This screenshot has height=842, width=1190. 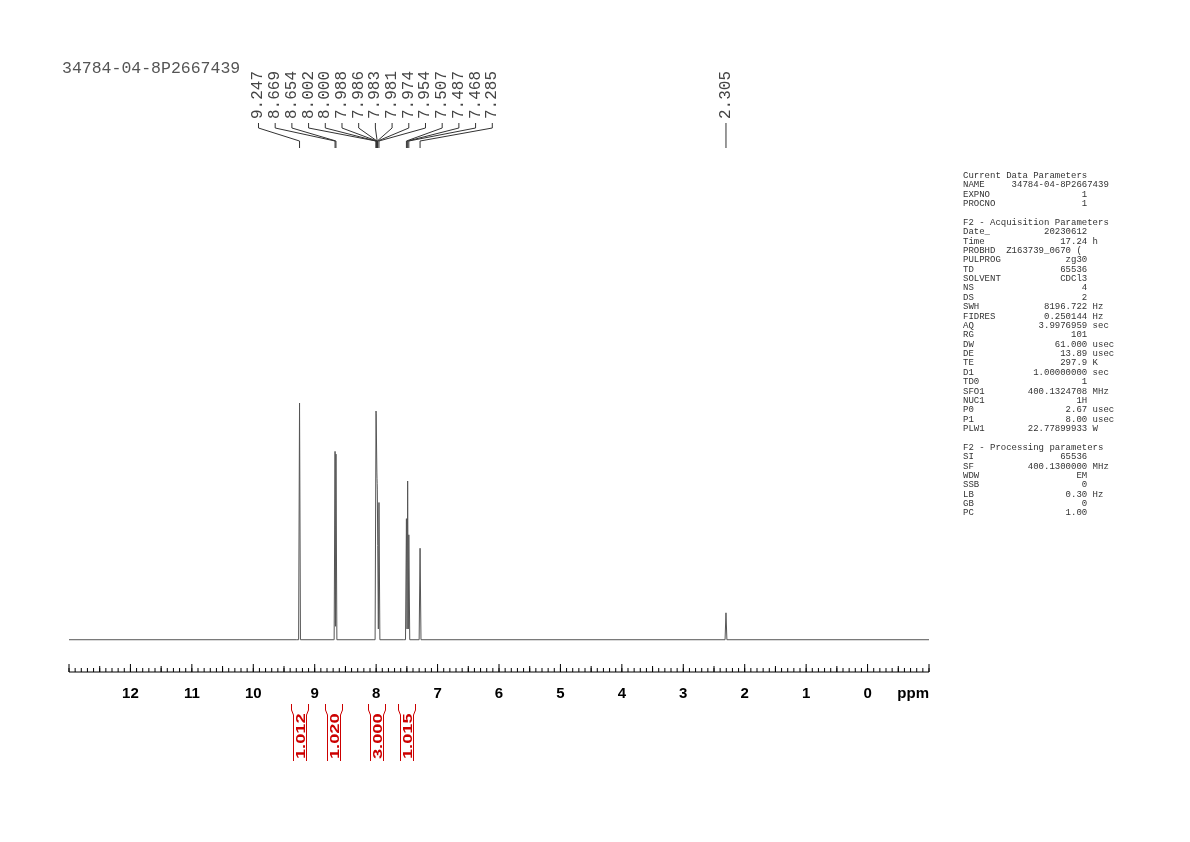 I want to click on x-tick-label: 8, so click(x=376, y=692).